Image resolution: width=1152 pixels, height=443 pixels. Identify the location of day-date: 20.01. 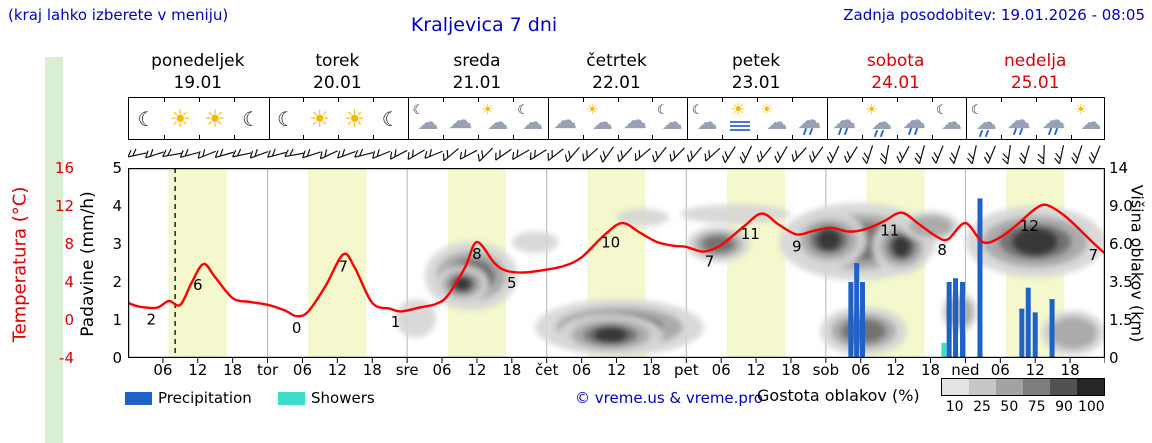
(337, 83).